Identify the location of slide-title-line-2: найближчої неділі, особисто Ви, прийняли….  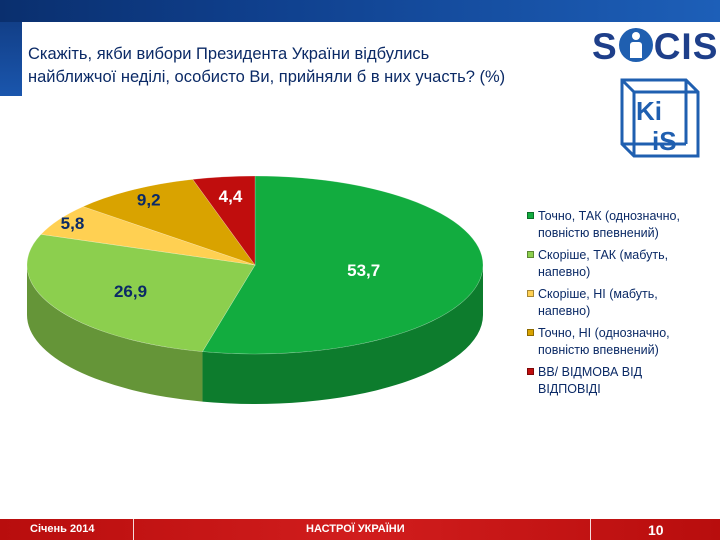
(267, 77).